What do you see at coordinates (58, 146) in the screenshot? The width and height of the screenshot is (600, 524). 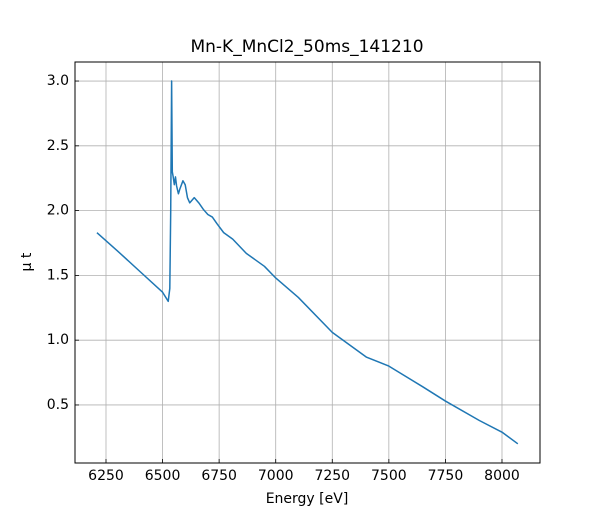 I see `y-tick-label: 2.5` at bounding box center [58, 146].